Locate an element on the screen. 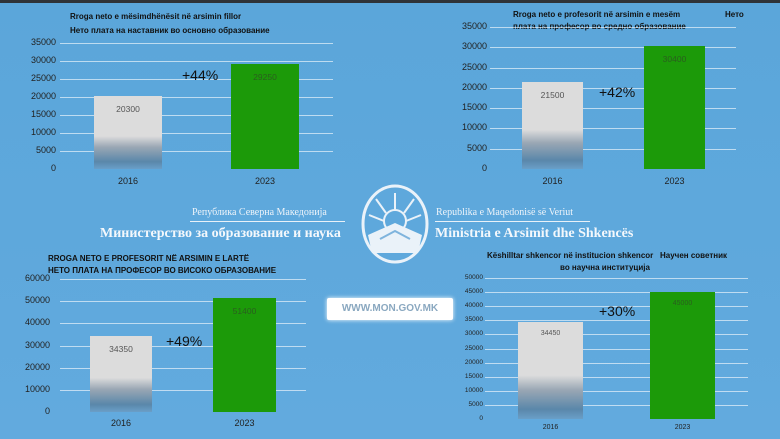 The width and height of the screenshot is (780, 439). percent-change-label: +44% is located at coordinates (200, 75).